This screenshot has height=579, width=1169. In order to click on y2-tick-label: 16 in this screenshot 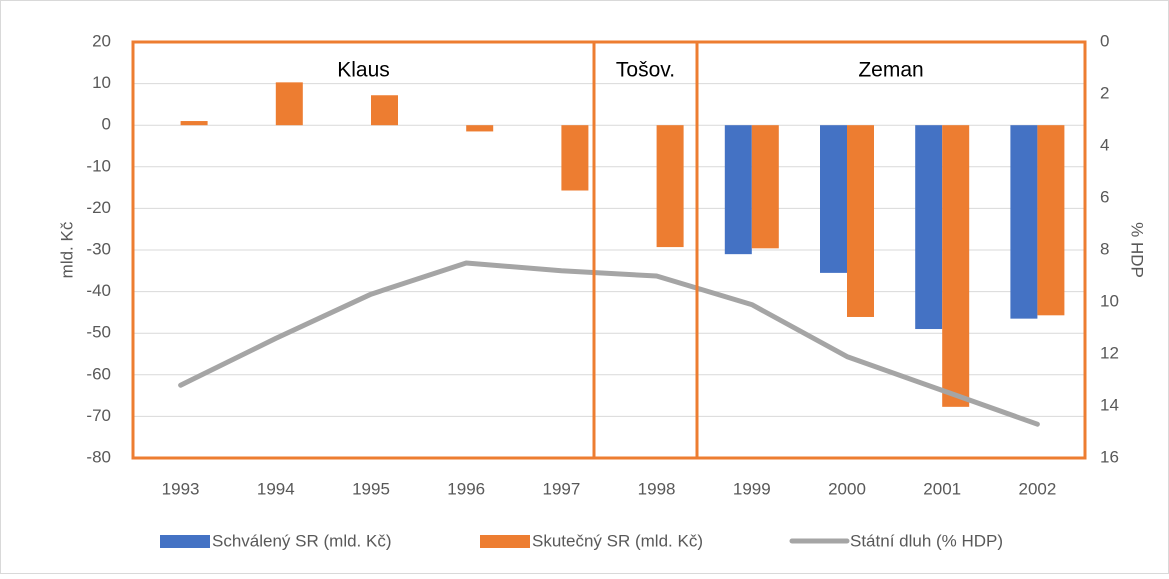, I will do `click(1109, 456)`.